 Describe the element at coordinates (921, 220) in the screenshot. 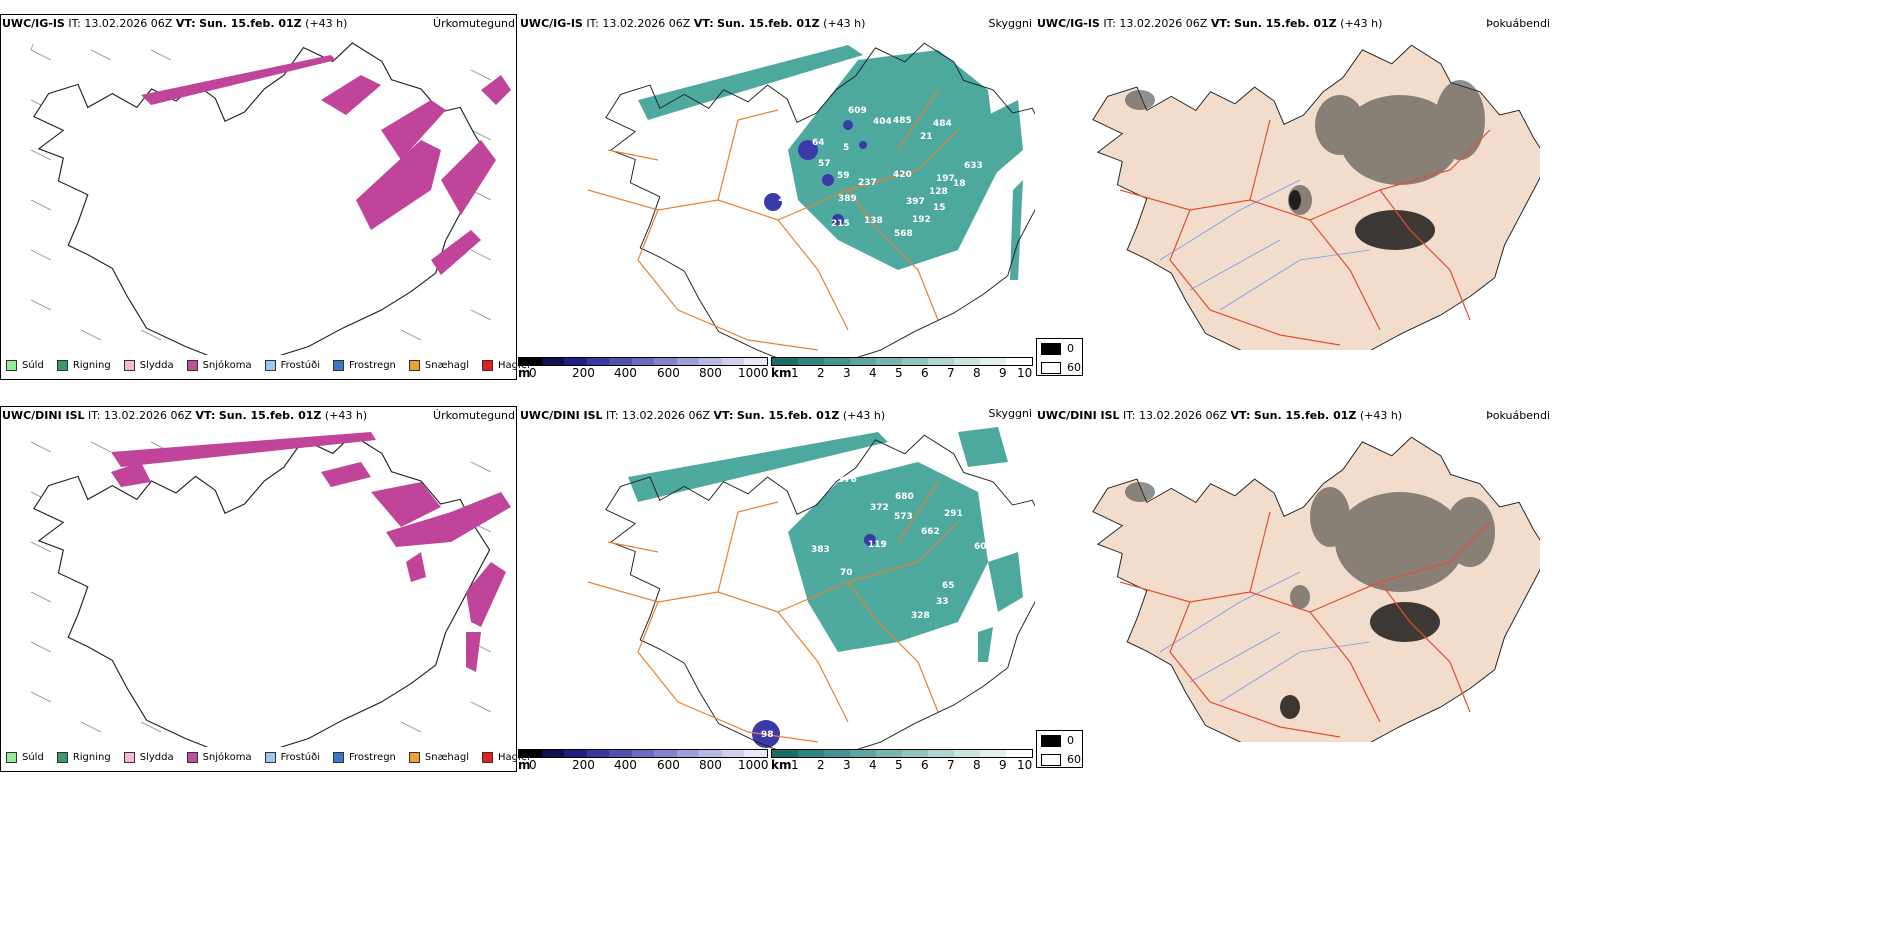

I see `cloud-label: 192` at that location.